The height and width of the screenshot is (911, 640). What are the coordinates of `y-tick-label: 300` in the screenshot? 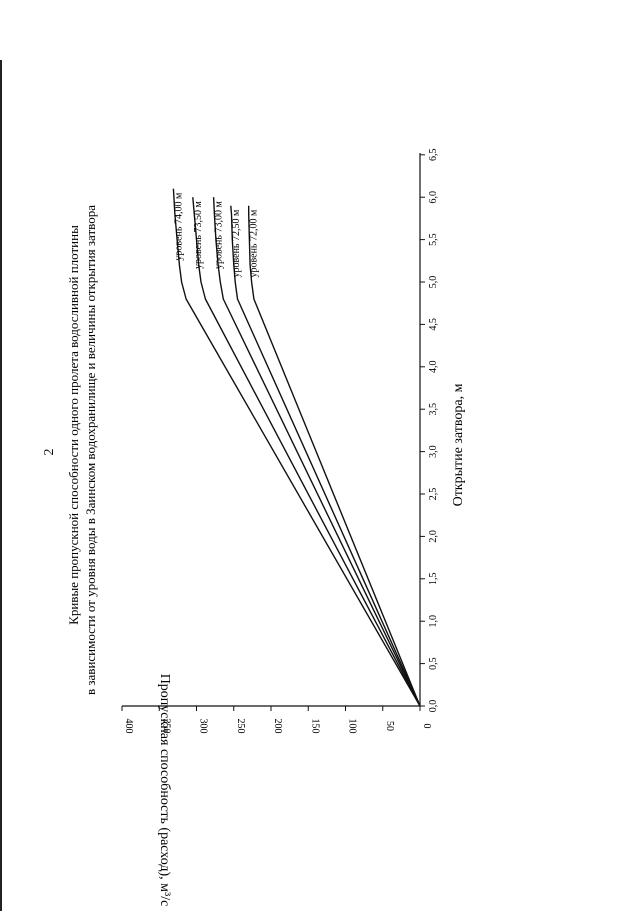 It's located at (203, 726).